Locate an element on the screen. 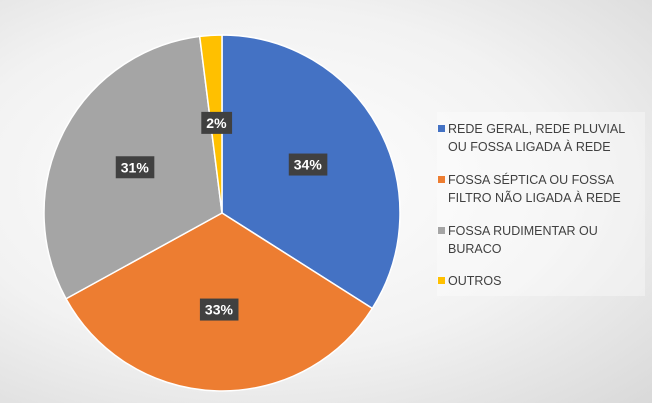  data-label: 34% is located at coordinates (308, 164).